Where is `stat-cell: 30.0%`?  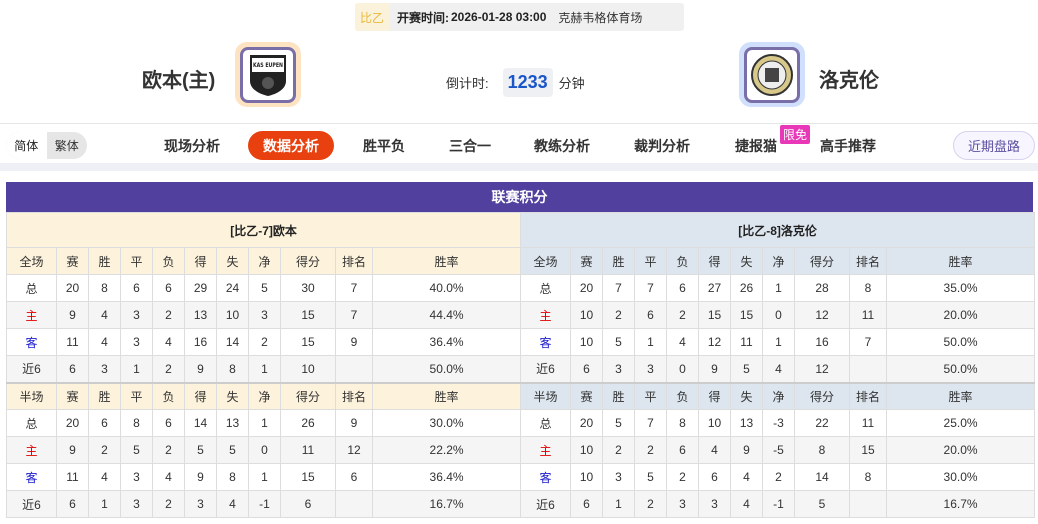
stat-cell: 30.0% is located at coordinates (446, 423).